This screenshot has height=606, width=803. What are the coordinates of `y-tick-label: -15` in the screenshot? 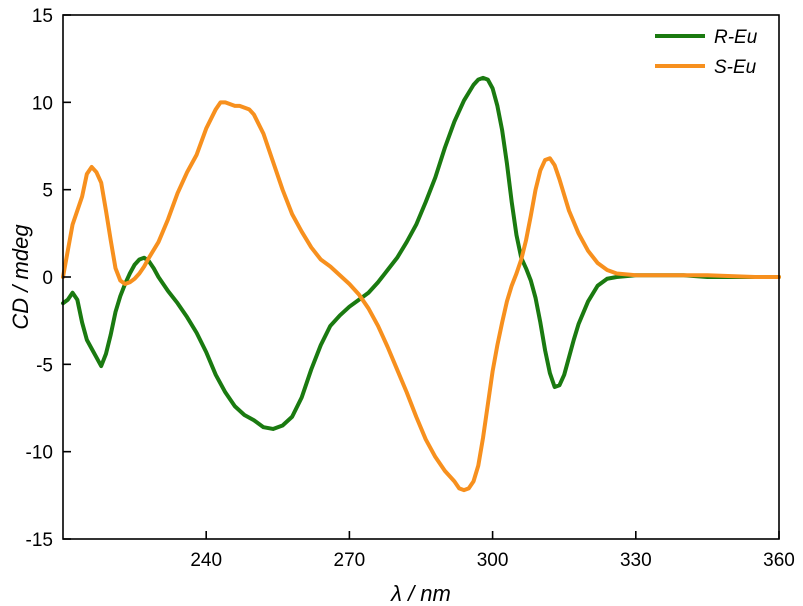 It's located at (39, 540).